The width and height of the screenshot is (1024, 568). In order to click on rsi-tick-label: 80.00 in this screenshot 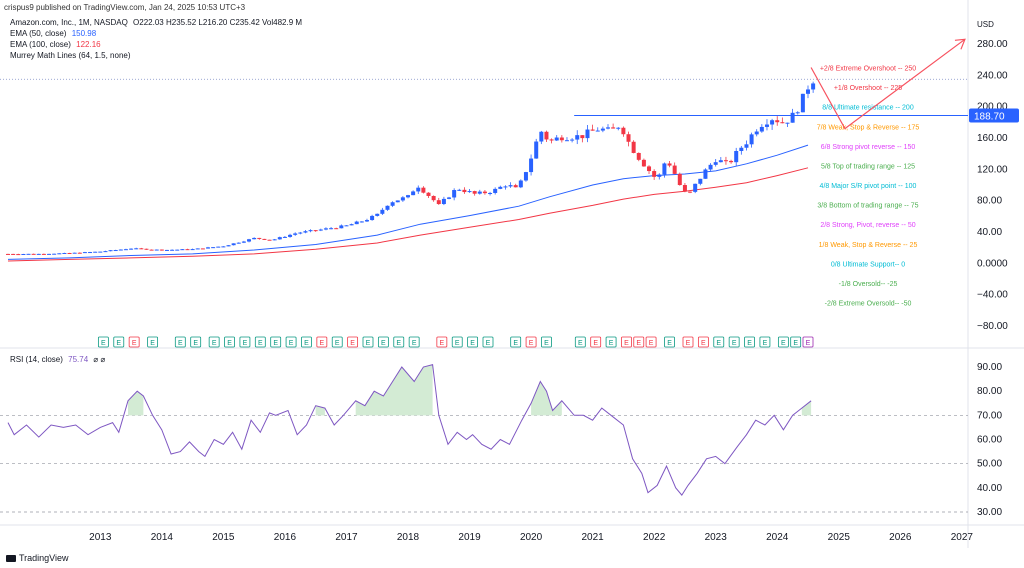, I will do `click(989, 391)`.